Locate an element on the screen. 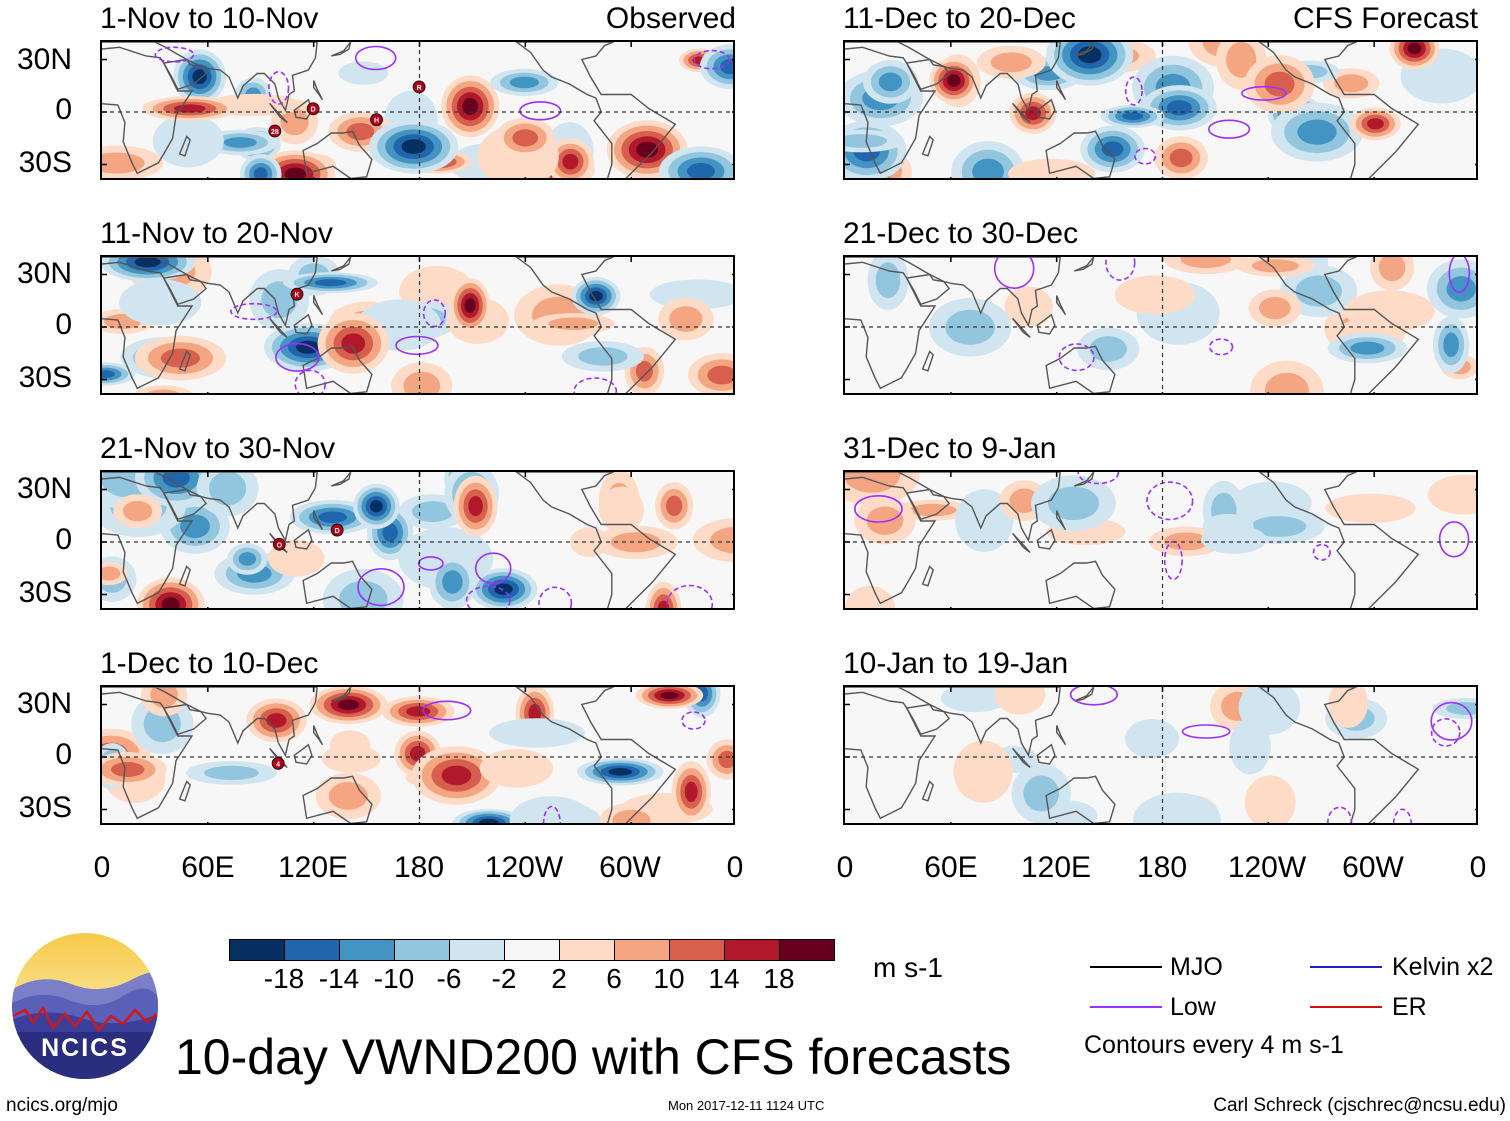 The width and height of the screenshot is (1510, 1121). legend-mjo-label: MJO is located at coordinates (1196, 967).